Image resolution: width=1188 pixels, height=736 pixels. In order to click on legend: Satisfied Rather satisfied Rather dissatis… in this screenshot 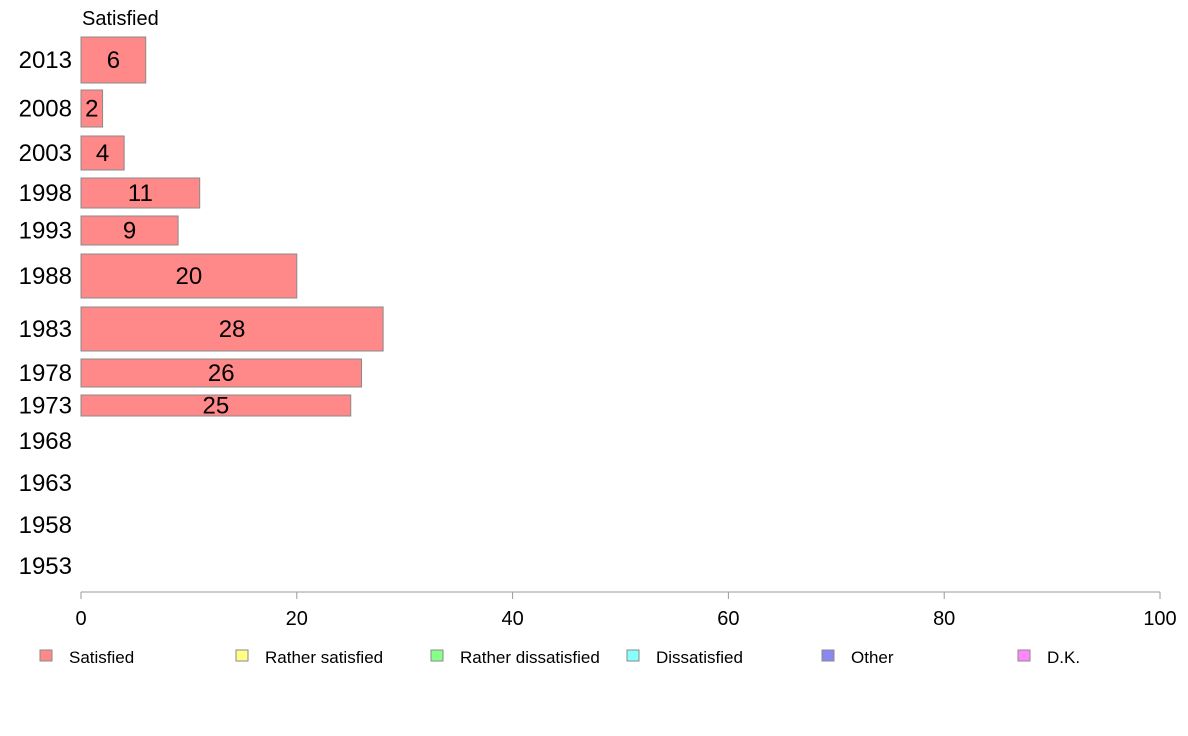, I will do `click(559, 657)`.